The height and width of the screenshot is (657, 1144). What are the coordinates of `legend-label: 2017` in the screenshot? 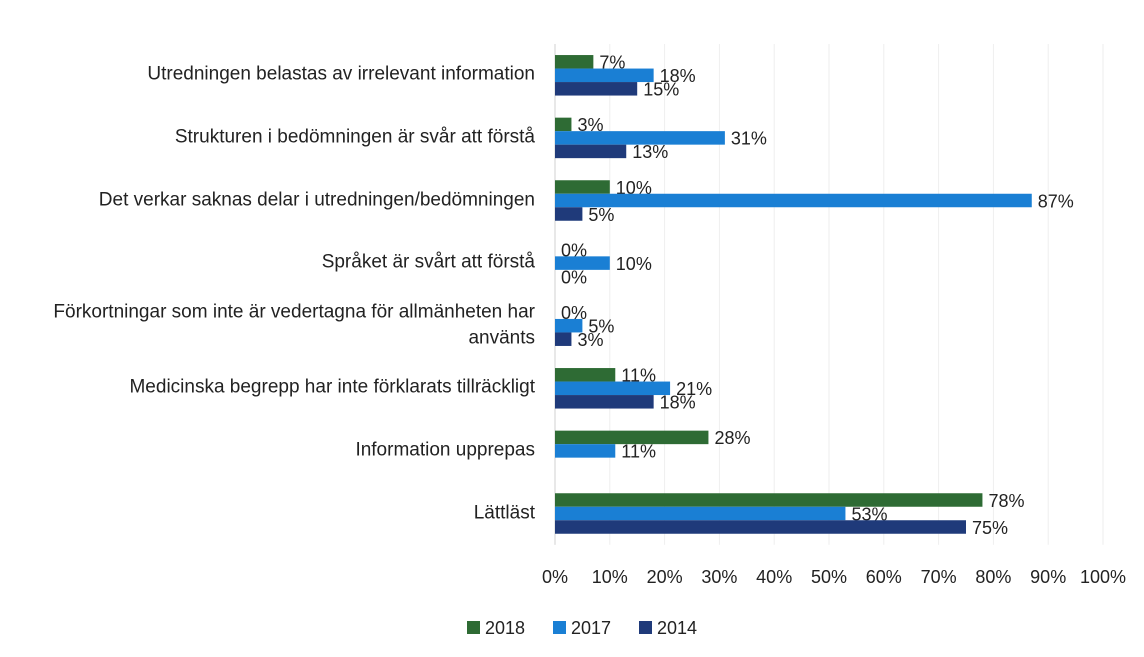 It's located at (591, 628).